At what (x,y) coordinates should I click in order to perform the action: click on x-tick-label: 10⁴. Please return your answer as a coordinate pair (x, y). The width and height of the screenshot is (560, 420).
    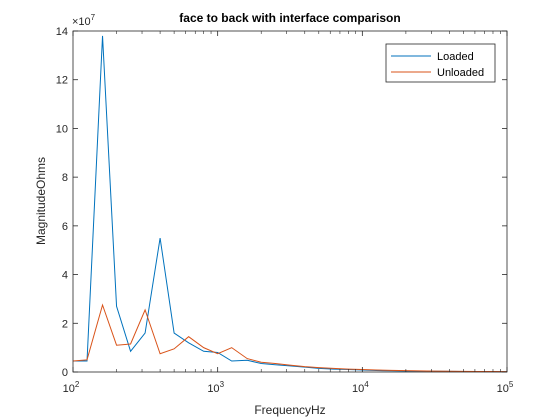
    Looking at the image, I should click on (360, 387).